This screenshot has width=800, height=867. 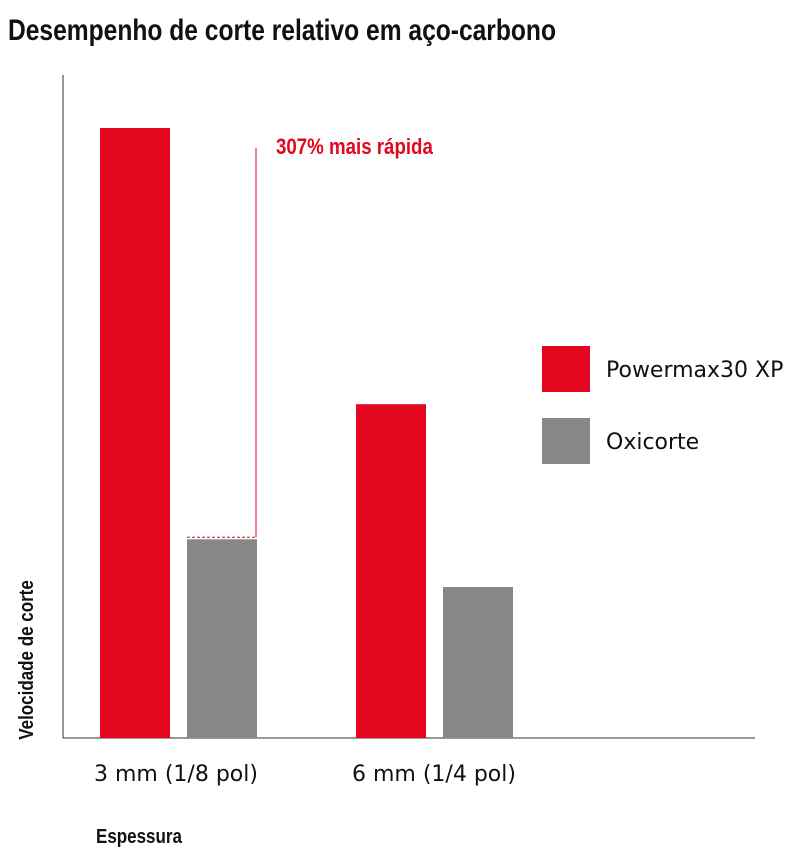 What do you see at coordinates (434, 774) in the screenshot?
I see `x-tick-label-1: 6 mm (1/4 pol)` at bounding box center [434, 774].